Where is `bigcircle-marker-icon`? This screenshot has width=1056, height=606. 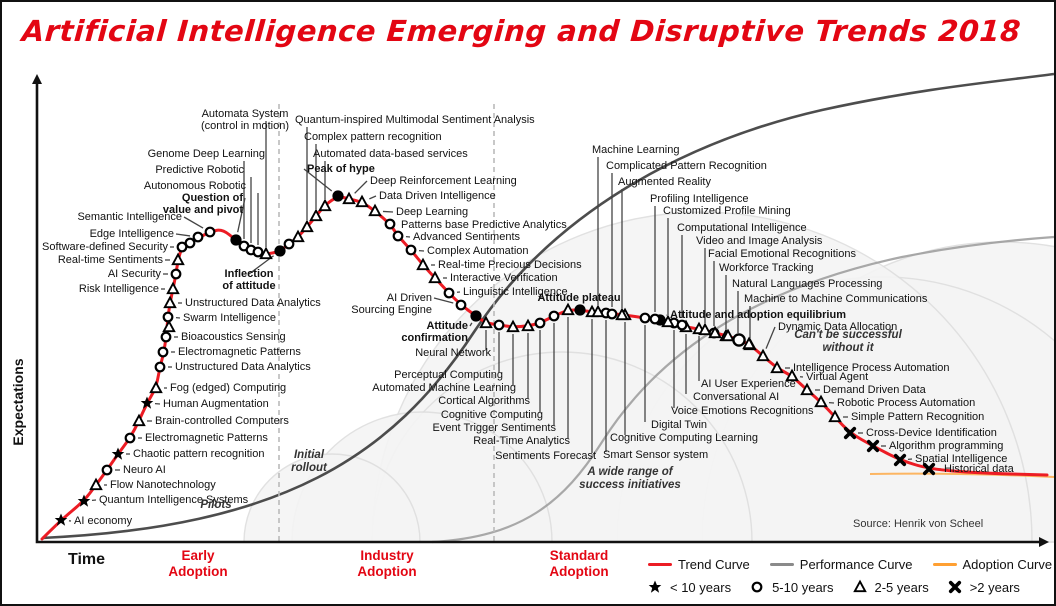 bigcircle-marker-icon is located at coordinates (739, 340).